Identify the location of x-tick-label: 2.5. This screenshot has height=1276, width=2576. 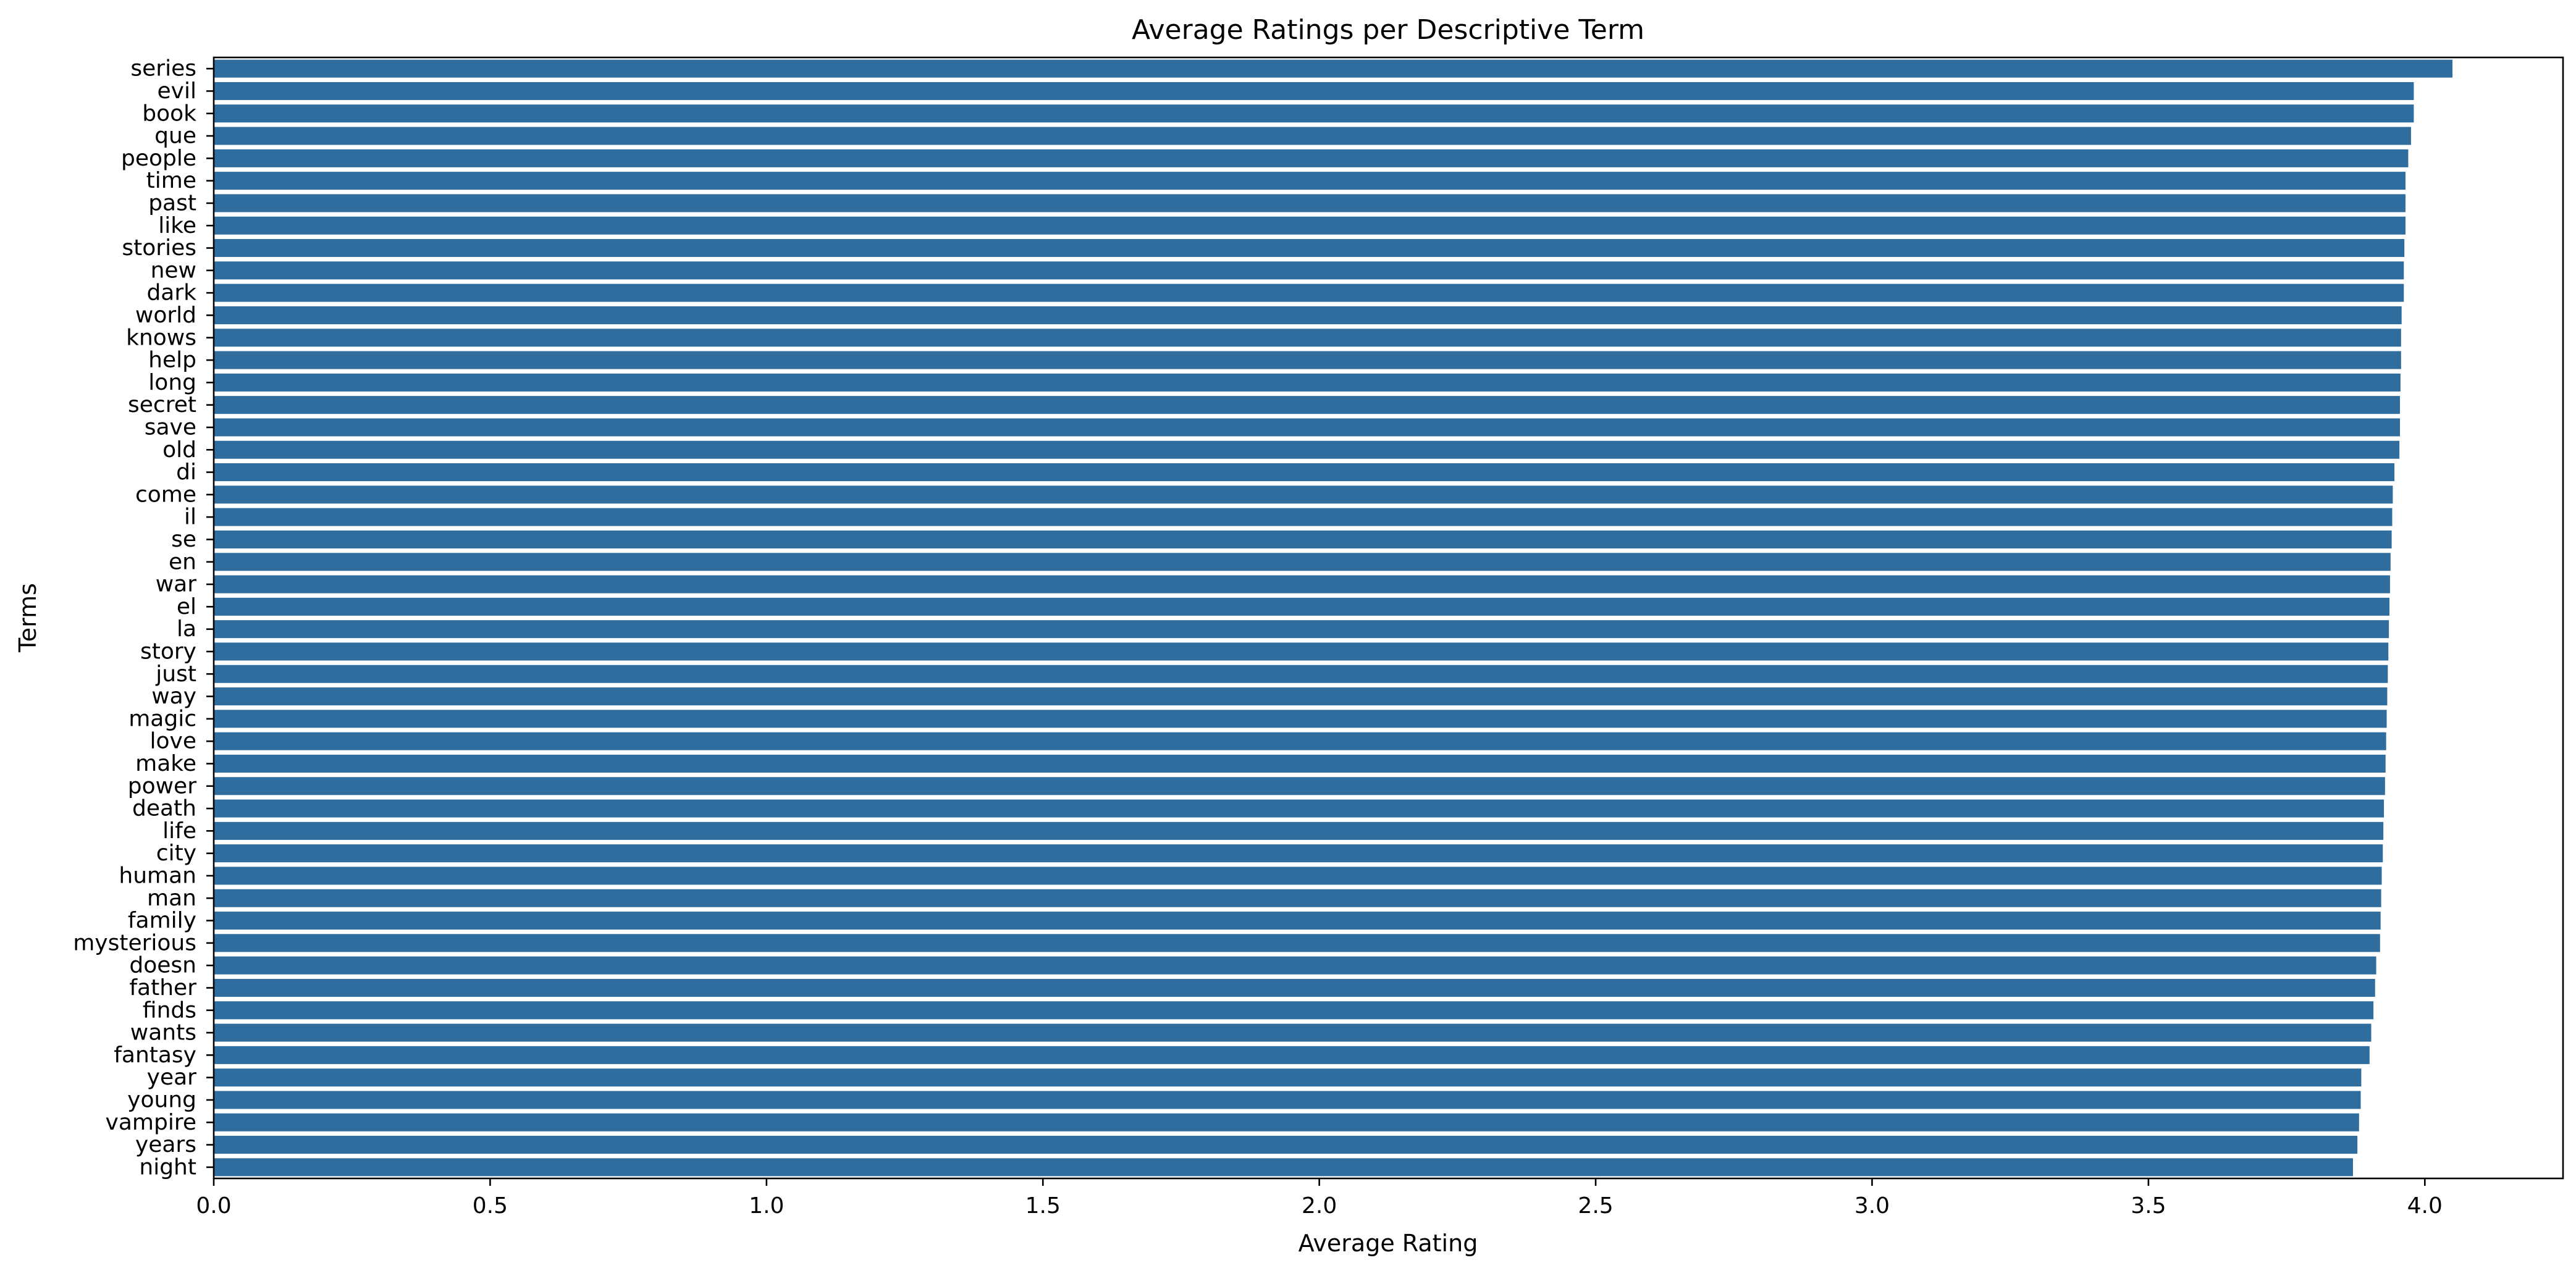
(1595, 1206).